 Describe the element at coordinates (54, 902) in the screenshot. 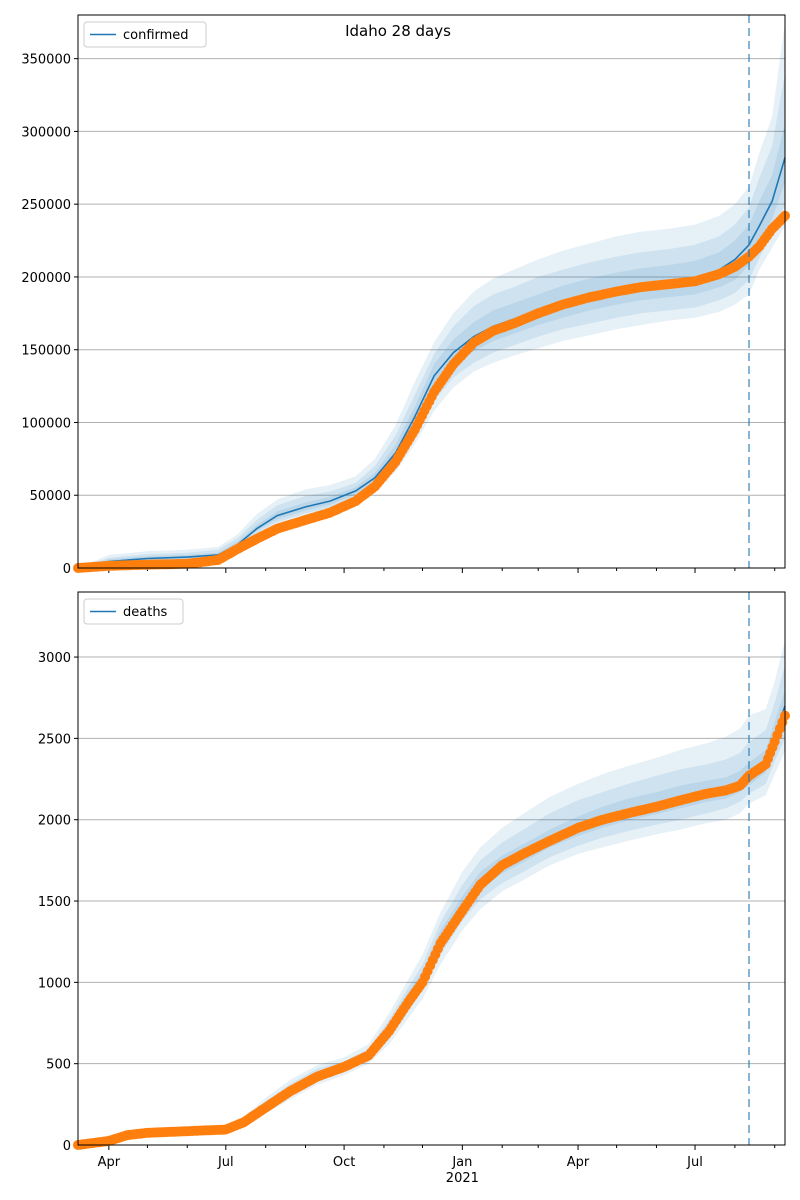

I see `y-tick-label: 1500` at that location.